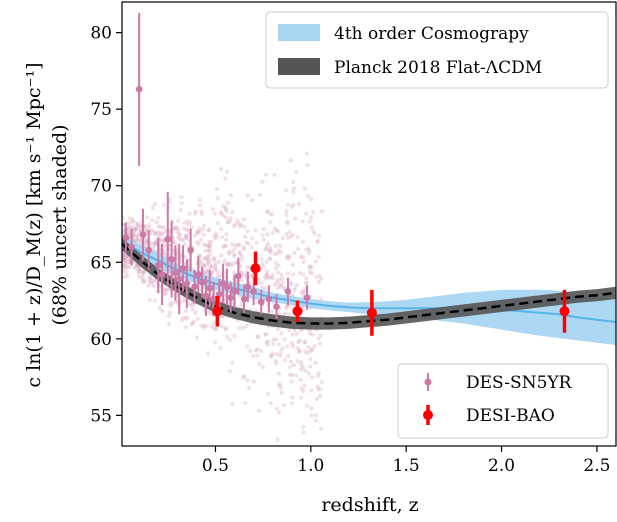  Describe the element at coordinates (438, 68) in the screenshot. I see `legend-label-planck: Planck 2018 Flat-ΛCDM` at that location.